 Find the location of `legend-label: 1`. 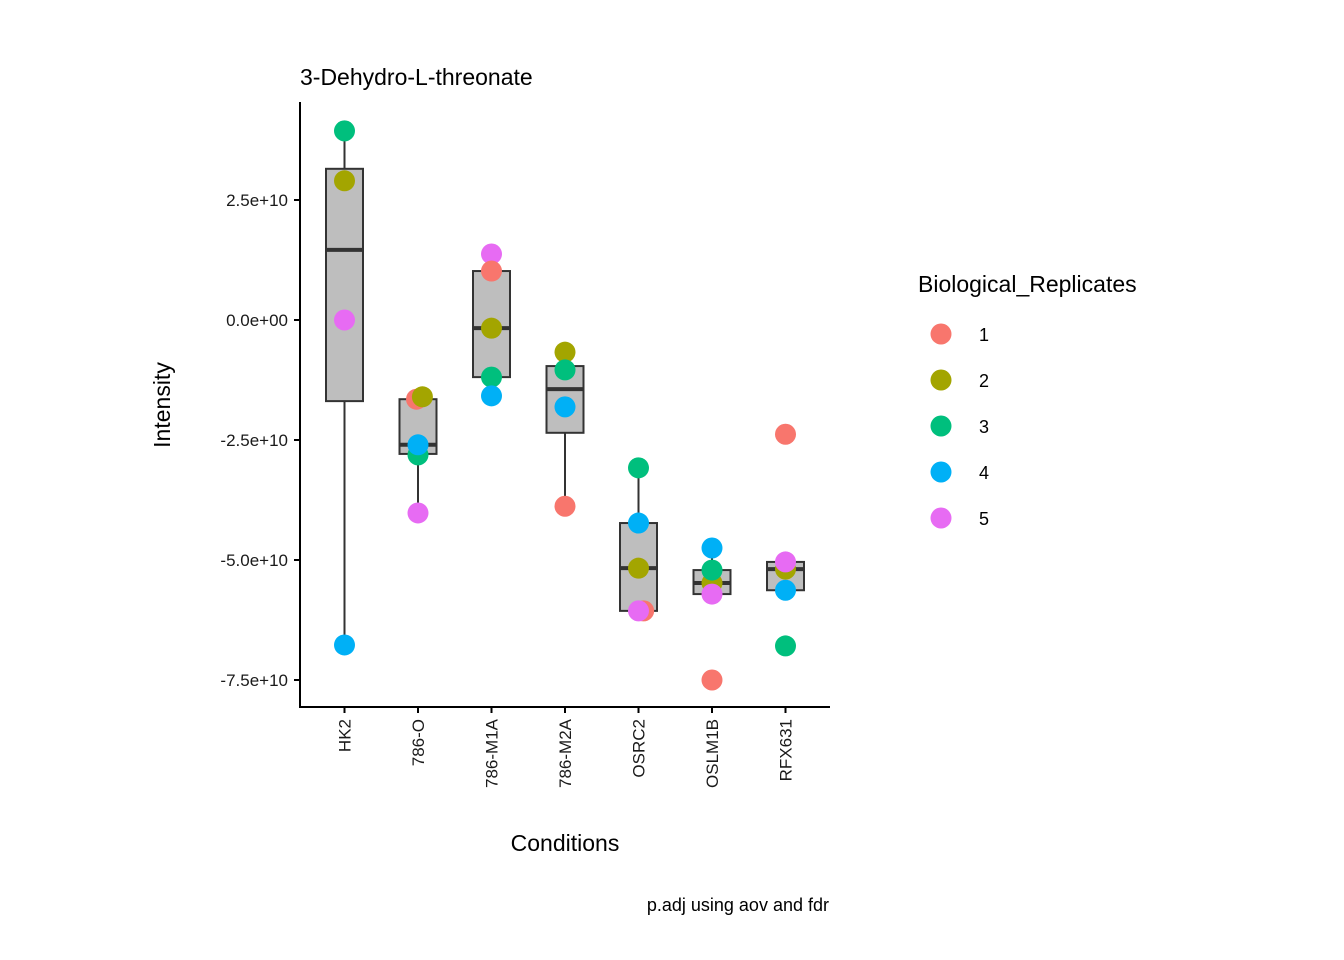

legend-label: 1 is located at coordinates (984, 335).